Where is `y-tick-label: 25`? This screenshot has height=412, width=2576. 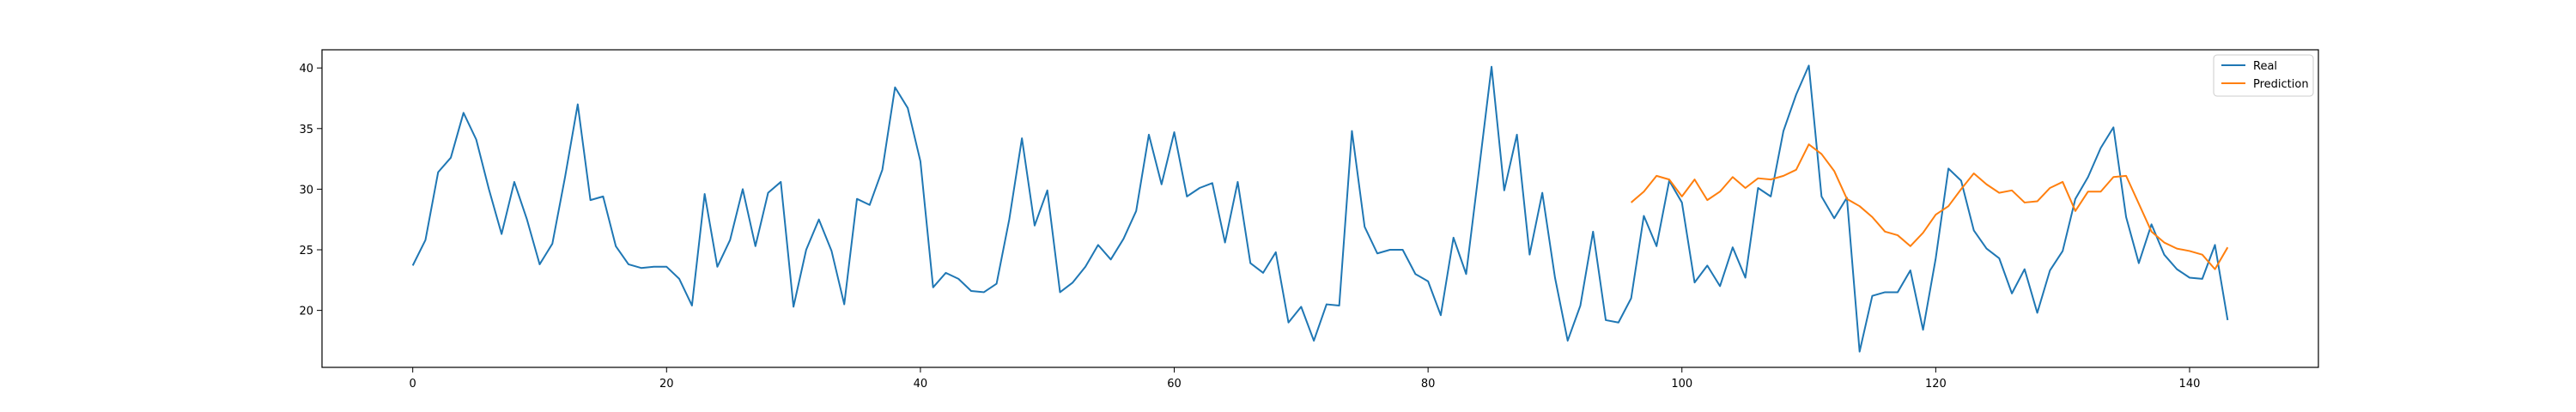
y-tick-label: 25 is located at coordinates (306, 251).